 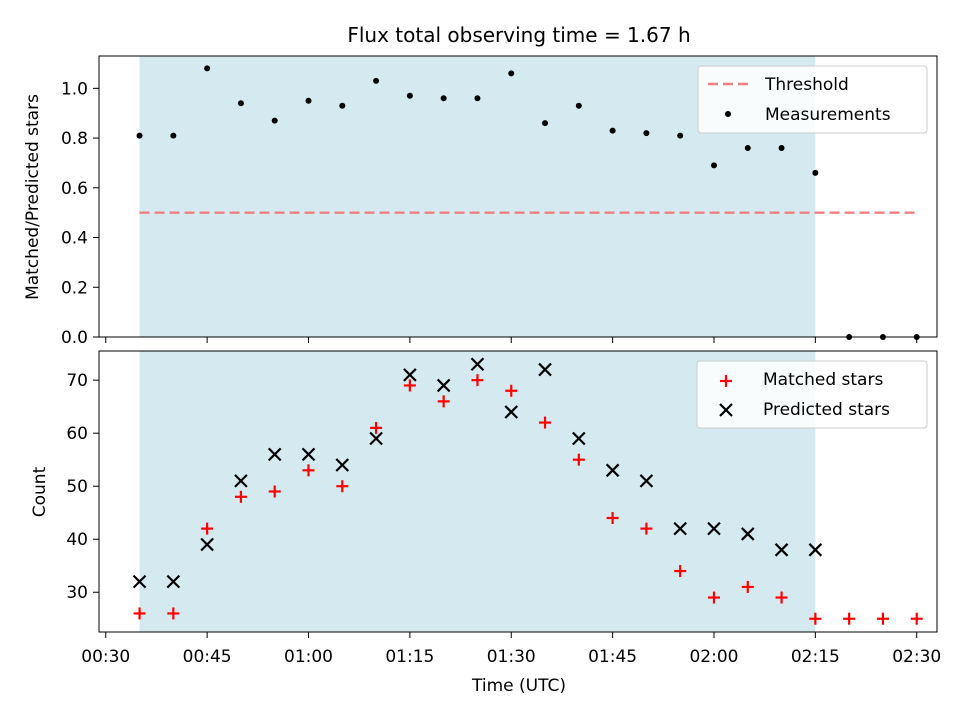 I want to click on legend-threshold-label: Threshold, so click(x=806, y=85).